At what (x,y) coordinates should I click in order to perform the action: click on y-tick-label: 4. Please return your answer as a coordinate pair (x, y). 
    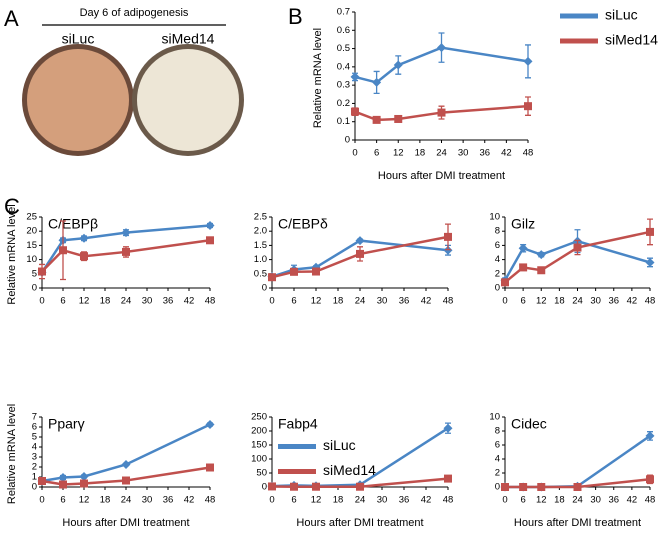
    Looking at the image, I should click on (497, 259).